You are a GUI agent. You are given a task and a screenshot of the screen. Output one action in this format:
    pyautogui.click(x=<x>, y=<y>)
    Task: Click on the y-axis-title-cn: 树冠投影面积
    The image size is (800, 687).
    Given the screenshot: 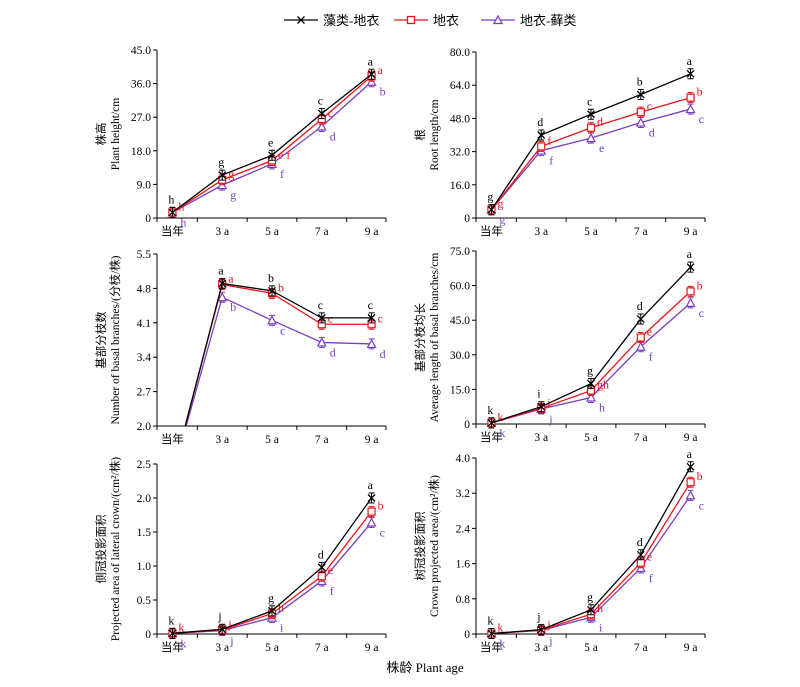 What is the action you would take?
    pyautogui.click(x=420, y=545)
    